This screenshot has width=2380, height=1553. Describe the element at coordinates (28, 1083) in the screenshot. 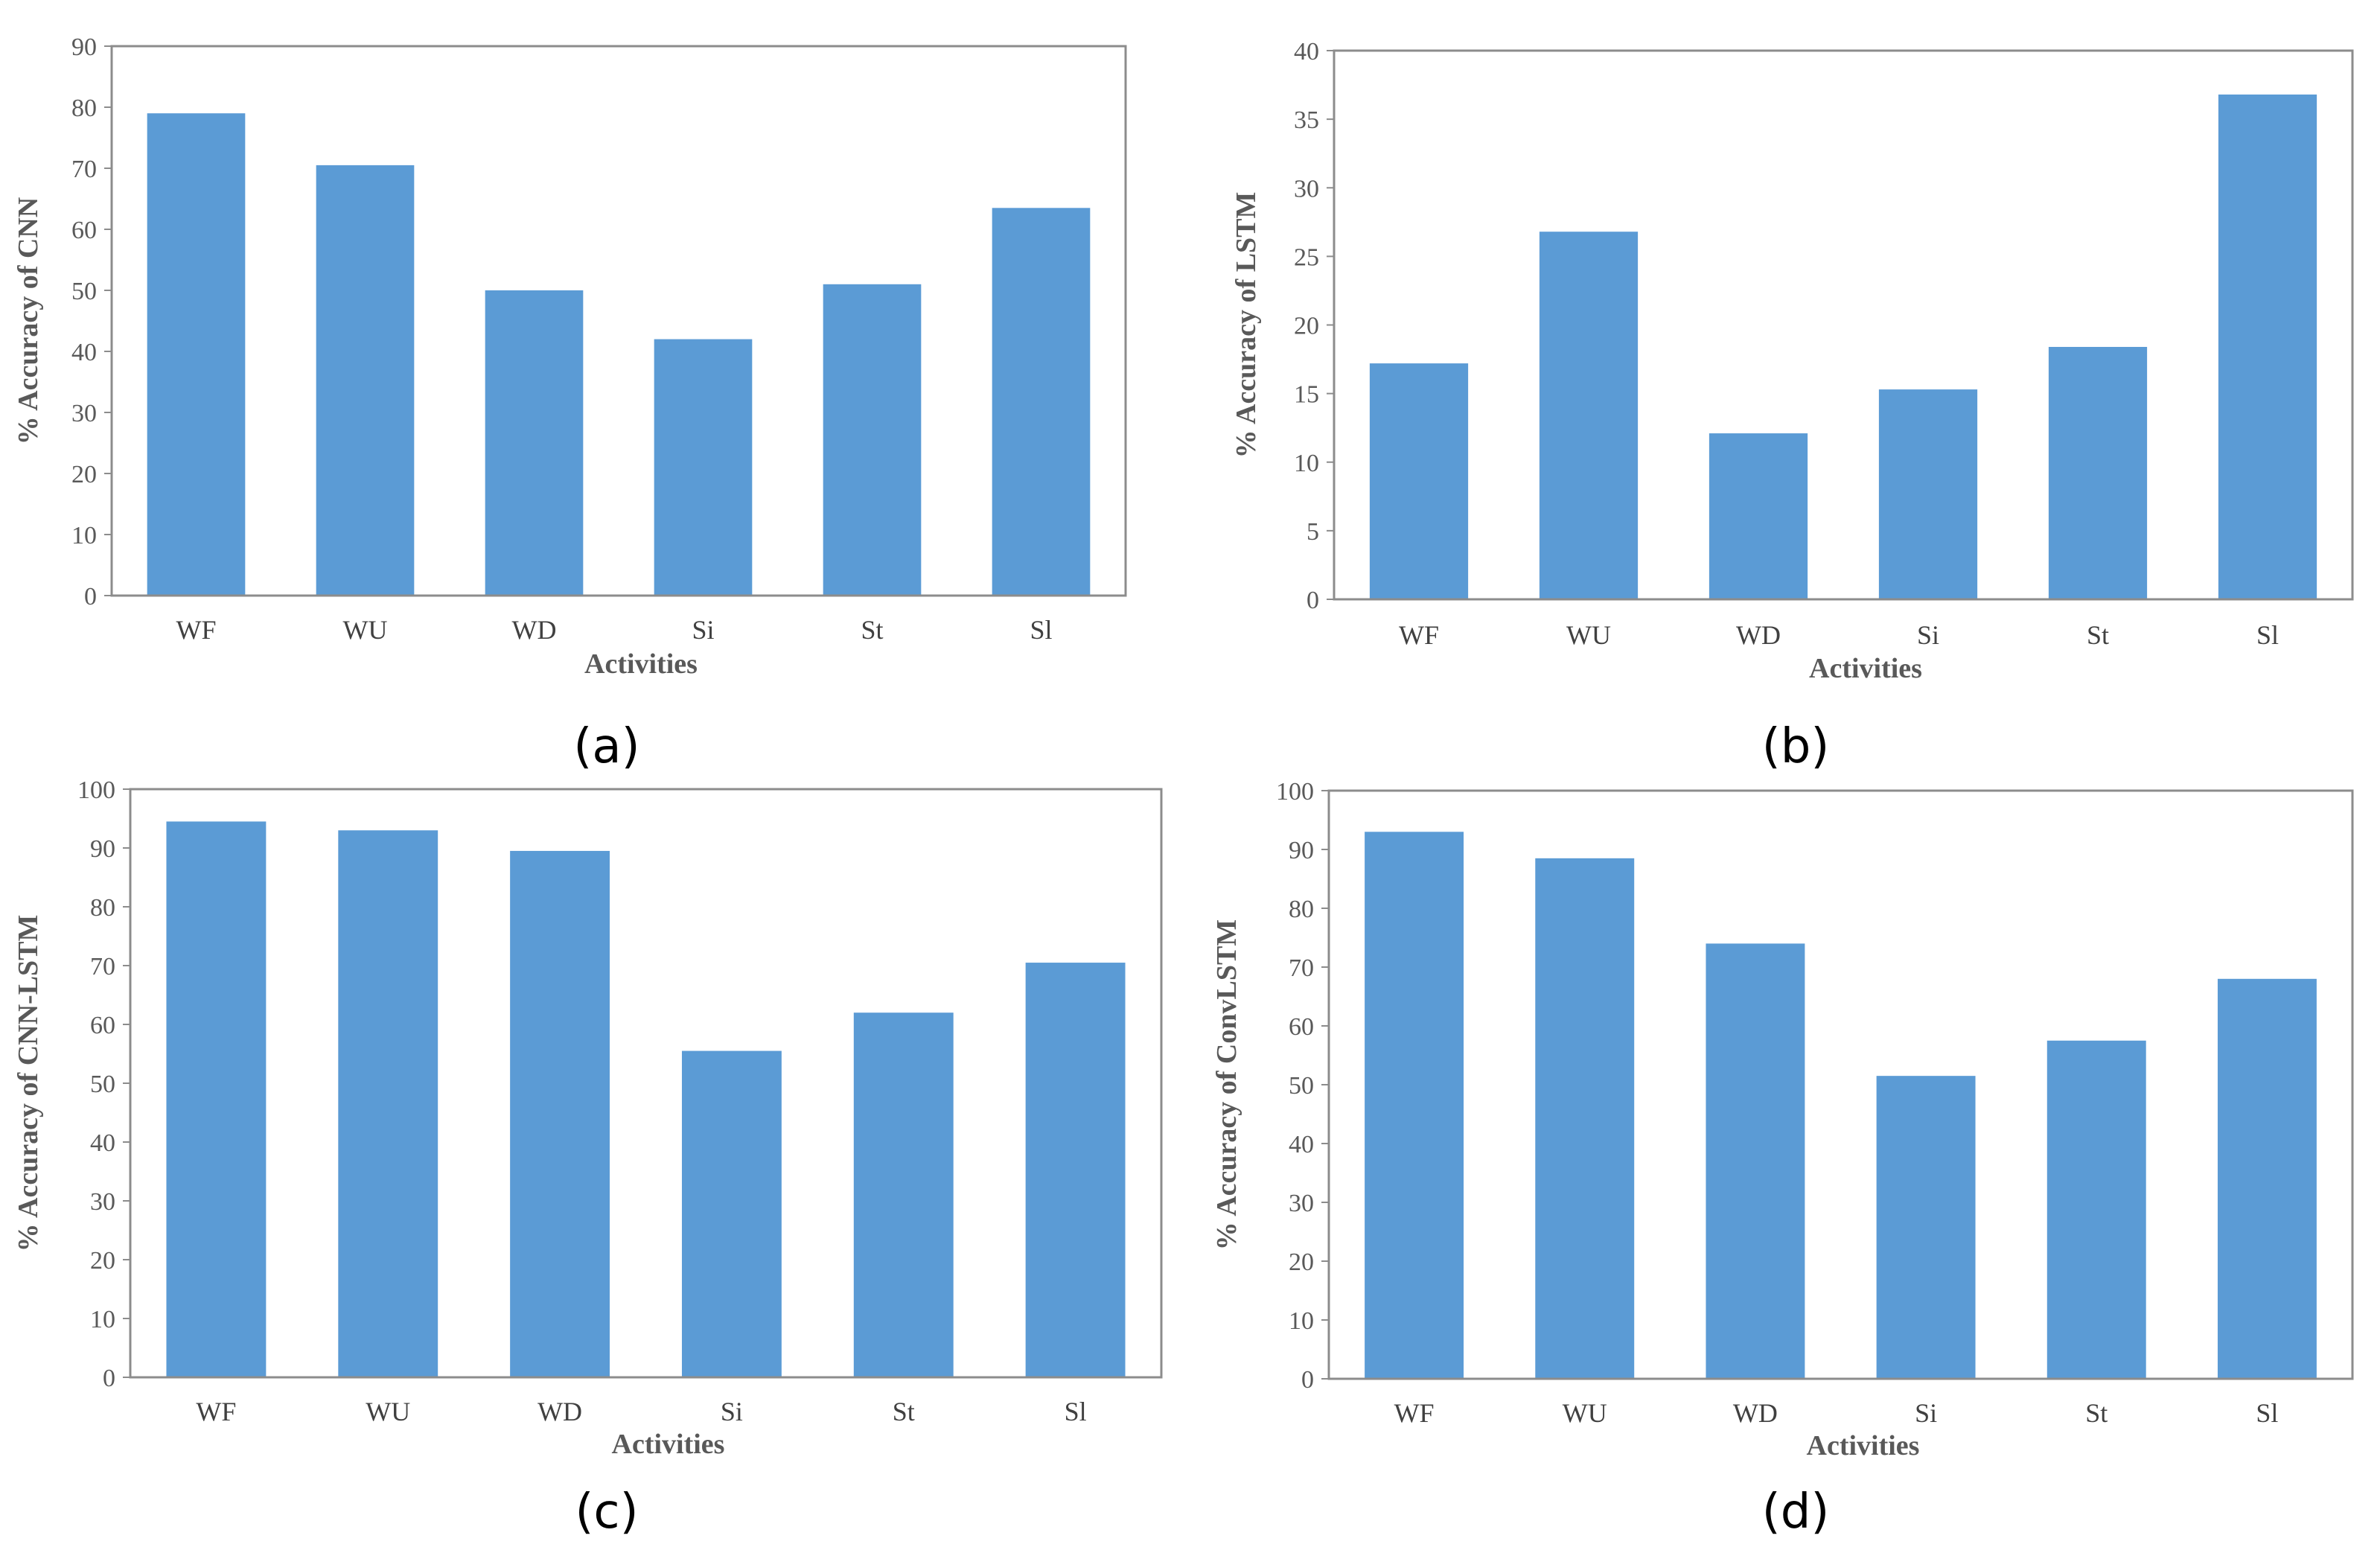

I see `y-axis-title: % Accuracy of CNN-LSTM` at that location.